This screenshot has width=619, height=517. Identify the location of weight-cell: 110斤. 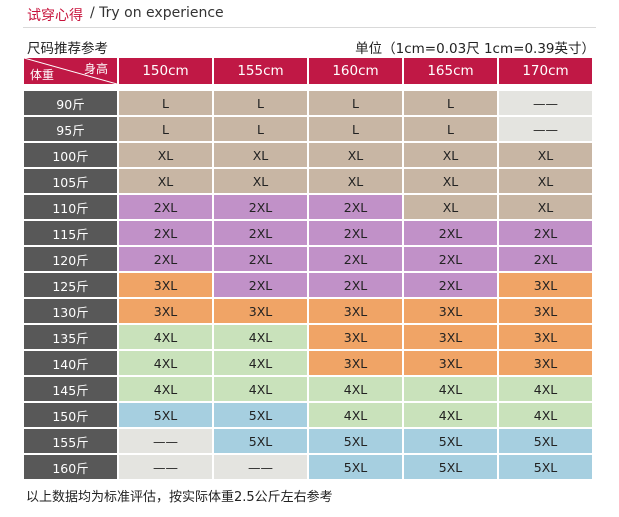
(70, 207).